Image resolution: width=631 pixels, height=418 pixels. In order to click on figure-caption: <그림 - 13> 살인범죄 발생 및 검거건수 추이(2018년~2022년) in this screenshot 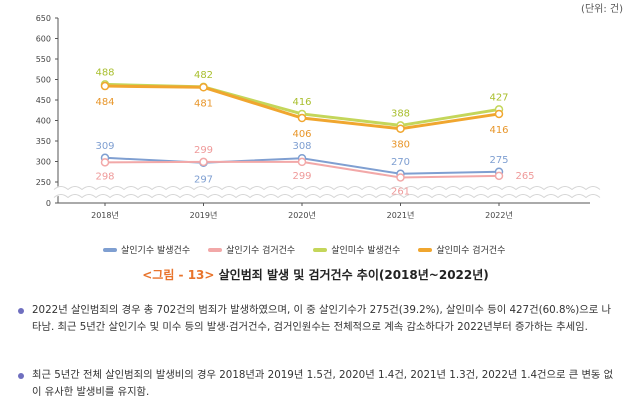, I will do `click(315, 274)`.